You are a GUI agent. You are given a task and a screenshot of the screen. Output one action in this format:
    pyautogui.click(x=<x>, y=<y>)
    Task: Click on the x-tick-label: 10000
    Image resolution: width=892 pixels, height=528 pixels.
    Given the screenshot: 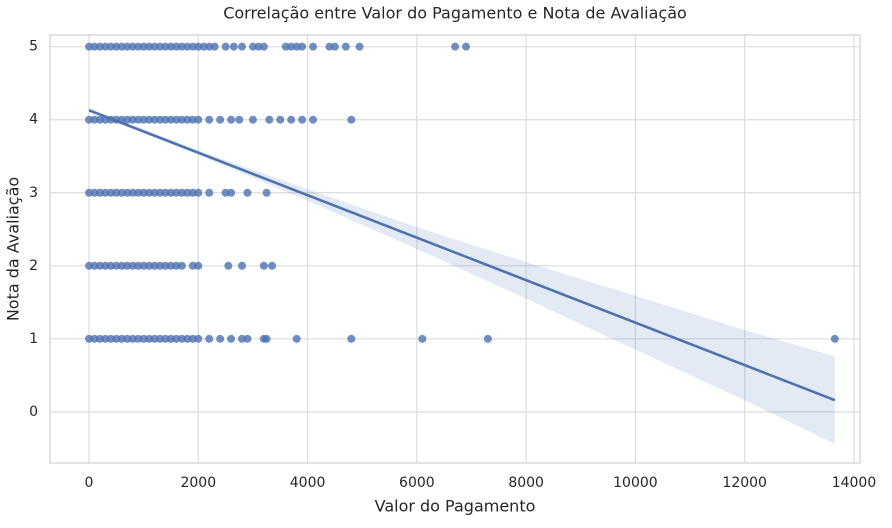 What is the action you would take?
    pyautogui.click(x=635, y=483)
    